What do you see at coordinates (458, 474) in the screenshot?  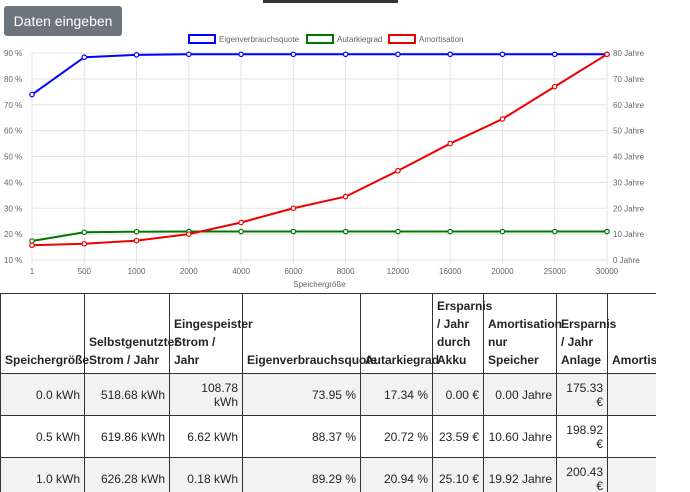 I see `table-cell: 25.10 €` at bounding box center [458, 474].